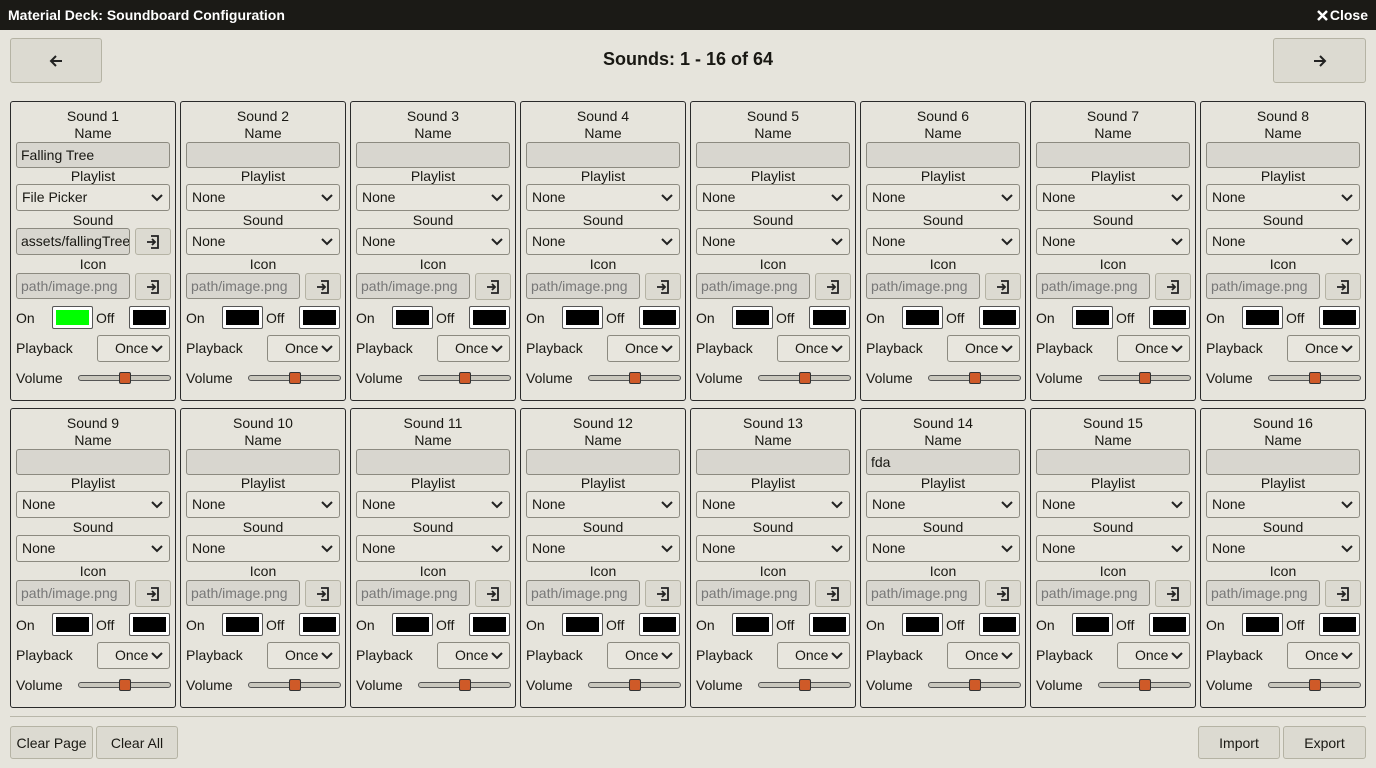  Describe the element at coordinates (1324, 742) in the screenshot. I see `export-button: Export` at that location.